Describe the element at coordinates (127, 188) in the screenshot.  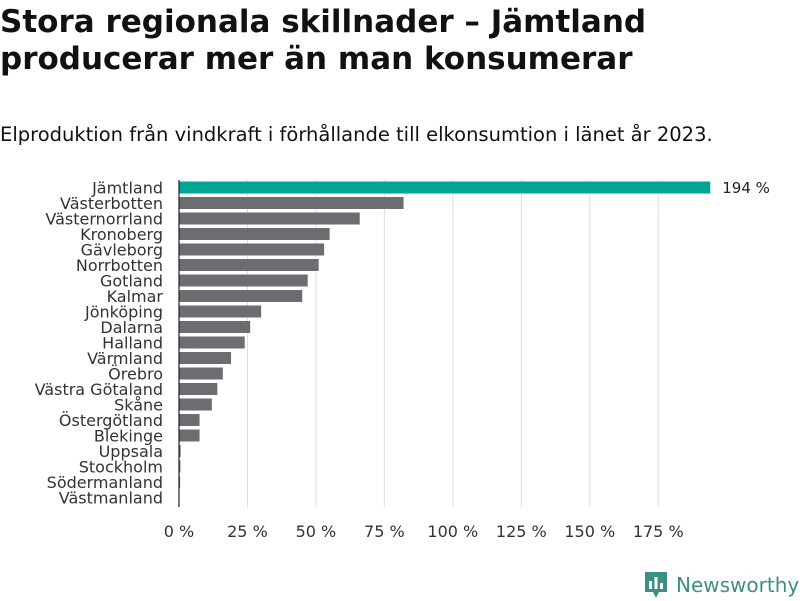
I see `category-label-0: Jämtland` at that location.